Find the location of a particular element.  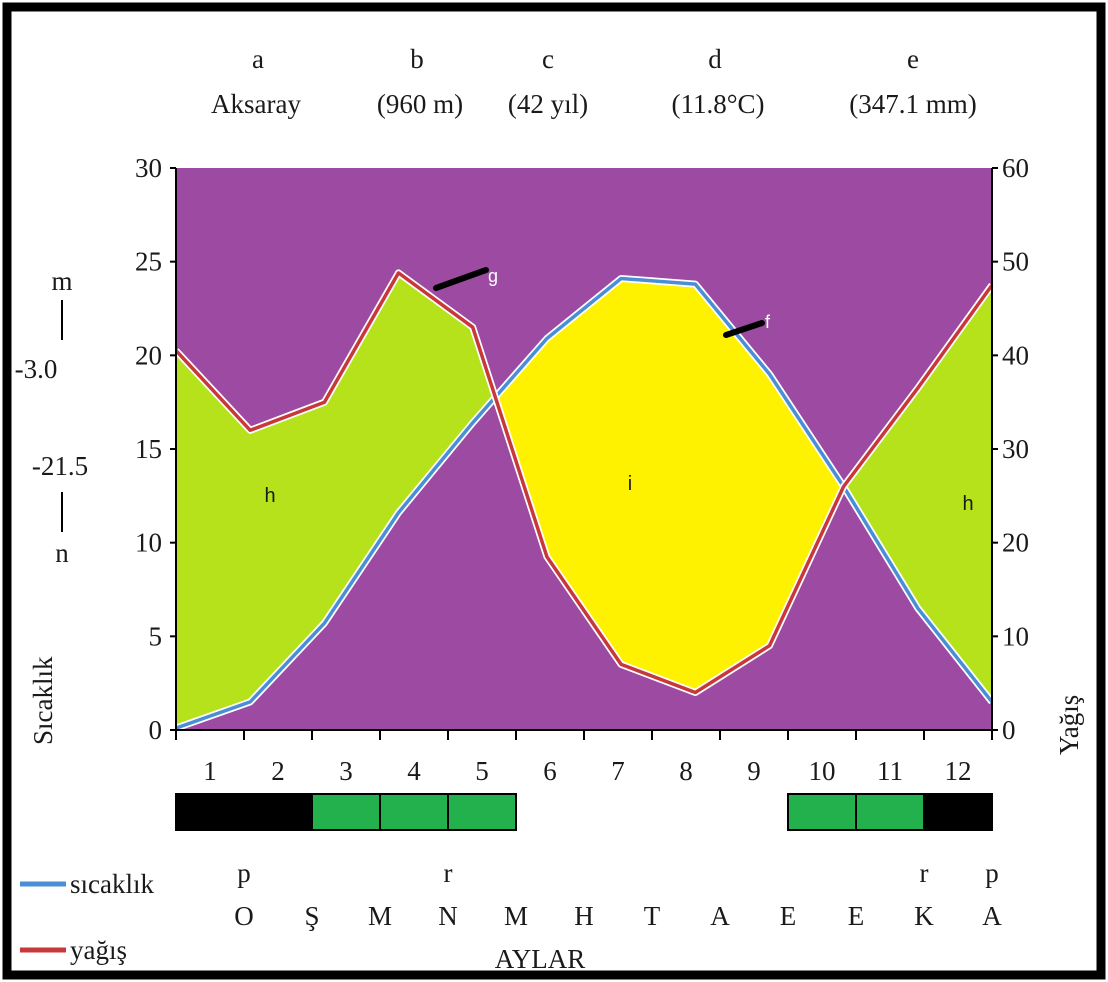

legend-label: yağış is located at coordinates (98, 950).